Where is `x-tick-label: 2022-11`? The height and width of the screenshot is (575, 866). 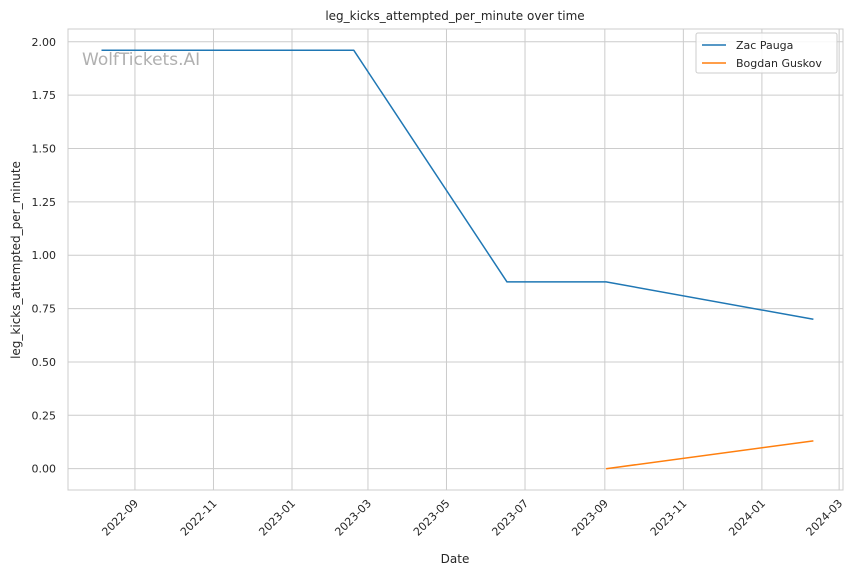
x-tick-label: 2022-11 is located at coordinates (199, 518).